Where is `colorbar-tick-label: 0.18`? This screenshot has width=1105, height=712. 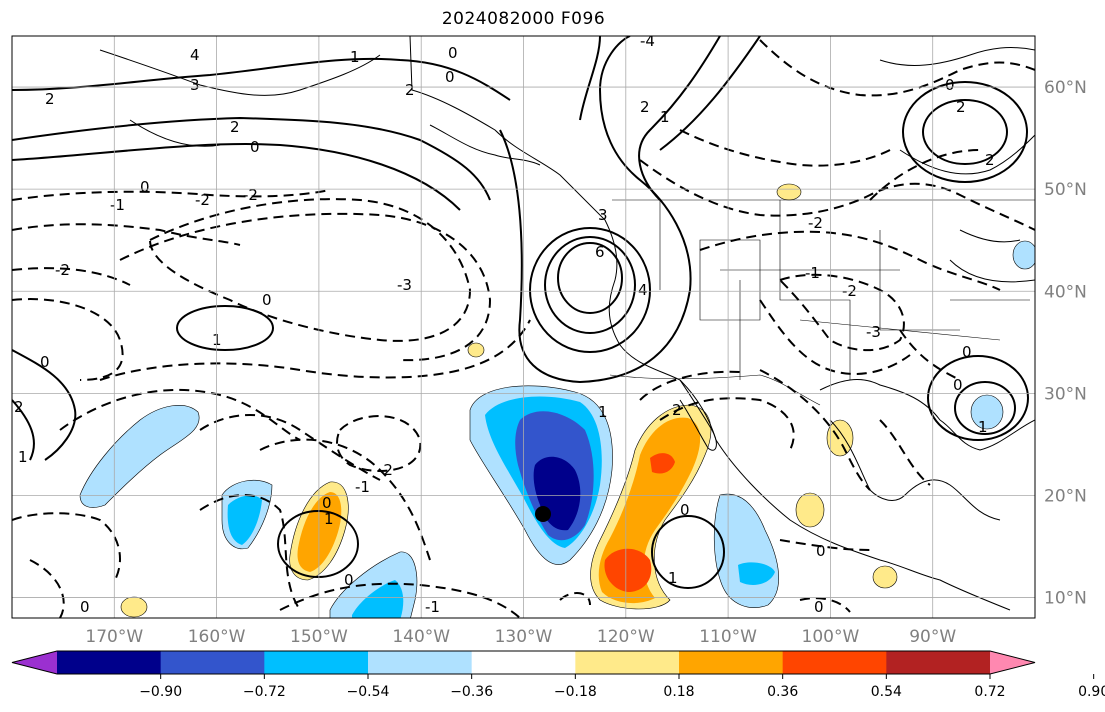 colorbar-tick-label: 0.18 is located at coordinates (678, 692).